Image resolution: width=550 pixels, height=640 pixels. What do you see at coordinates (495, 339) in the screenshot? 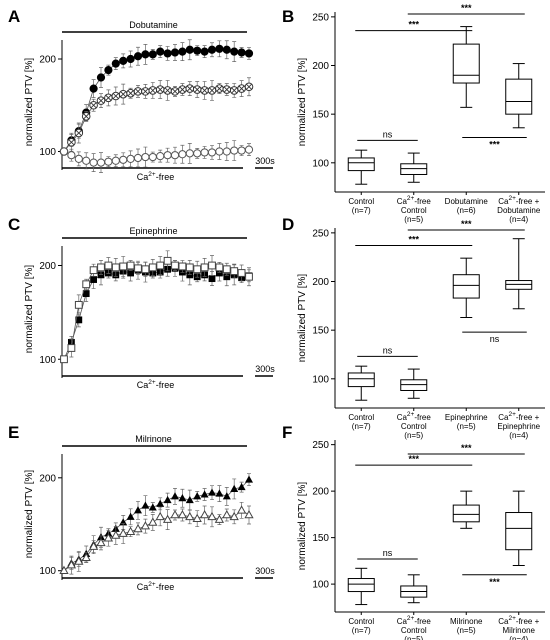
I see `significance-label: ns` at bounding box center [495, 339].